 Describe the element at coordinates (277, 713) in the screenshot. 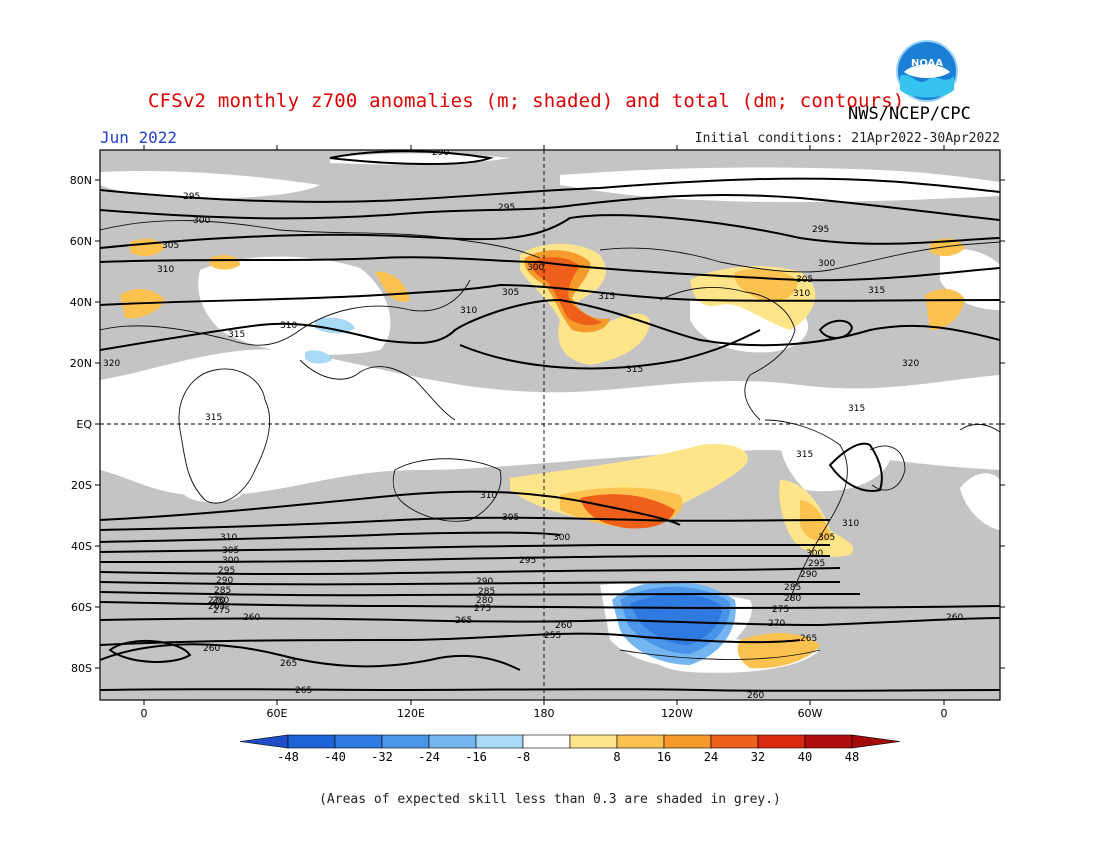

I see `lon-label: 60E` at that location.